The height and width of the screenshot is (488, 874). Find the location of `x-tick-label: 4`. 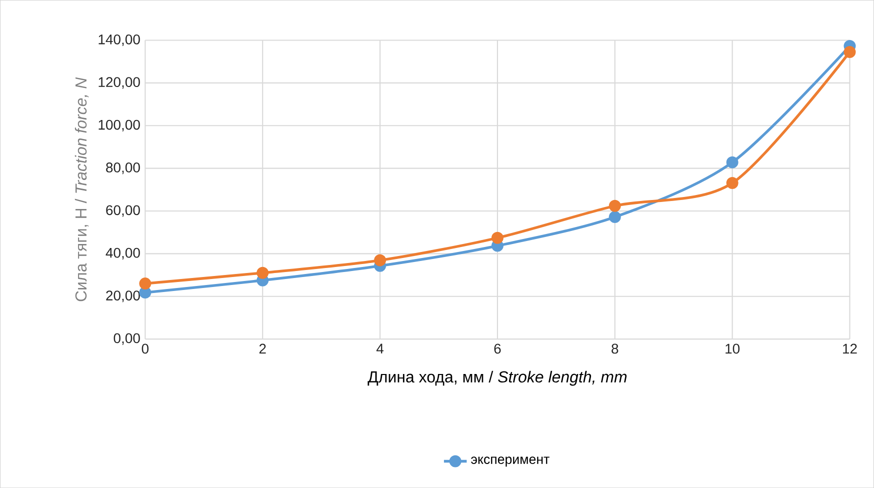

x-tick-label: 4 is located at coordinates (380, 349).